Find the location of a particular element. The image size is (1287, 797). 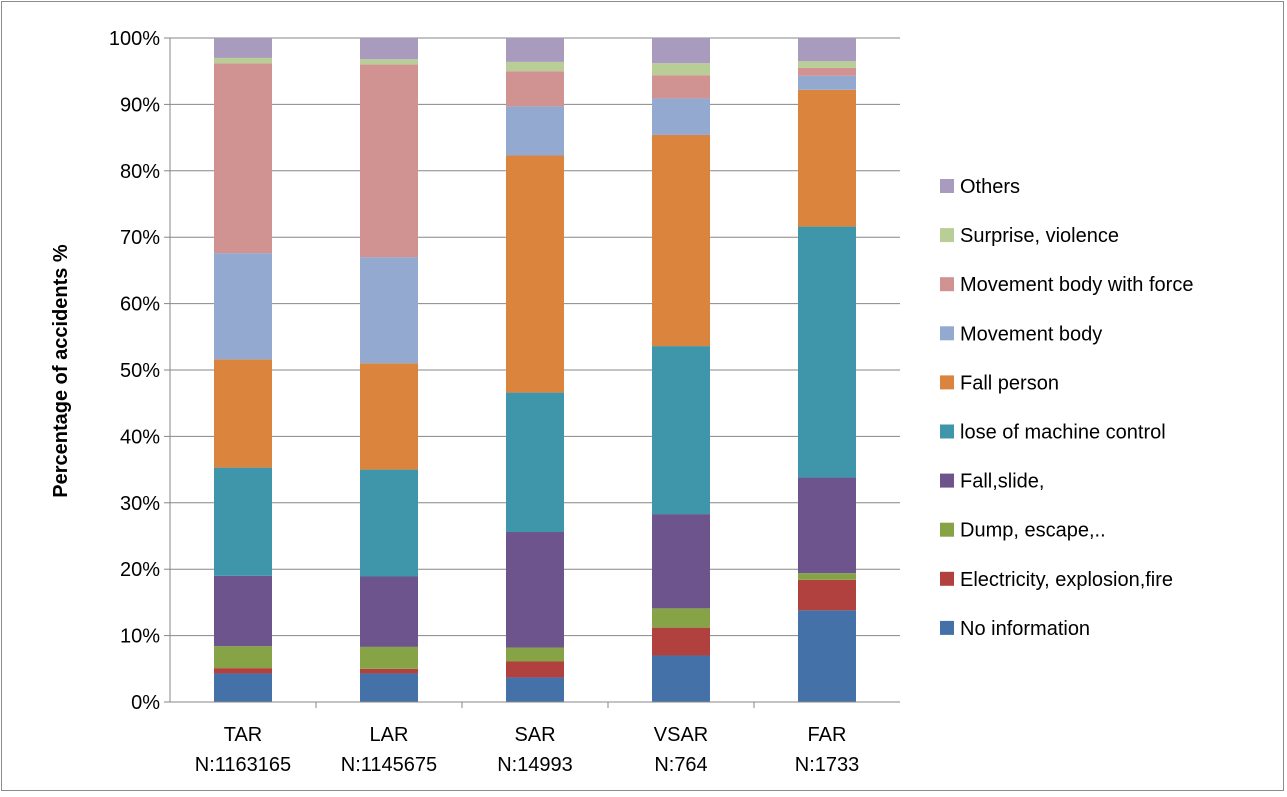

y-tick-labels: 0% 10% 20% 30% 40% 50% 60% 70% 80% 90% 100% is located at coordinates (134, 371).